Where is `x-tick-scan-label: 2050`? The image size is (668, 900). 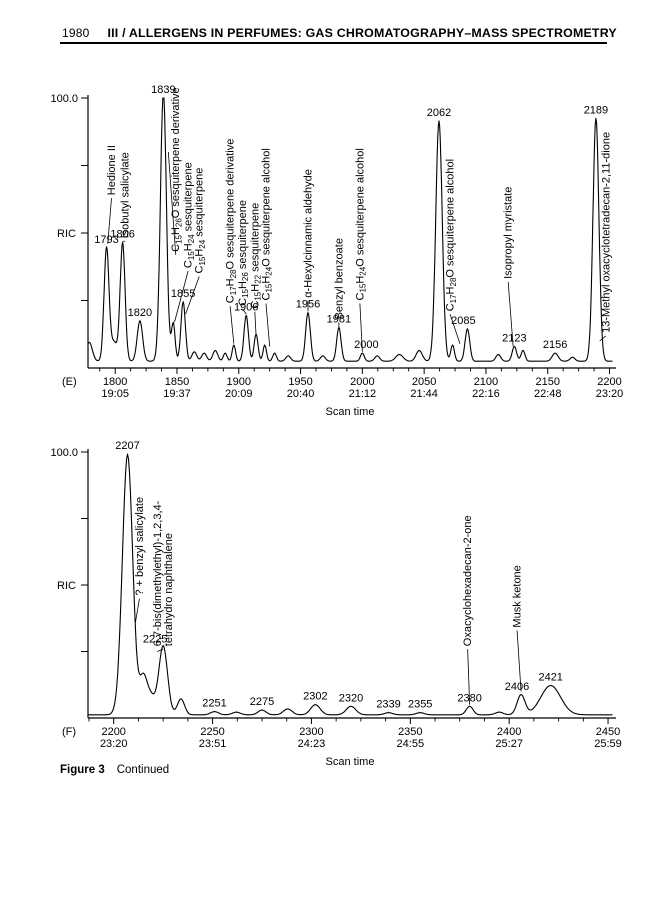
x-tick-scan-label: 2050 is located at coordinates (424, 382).